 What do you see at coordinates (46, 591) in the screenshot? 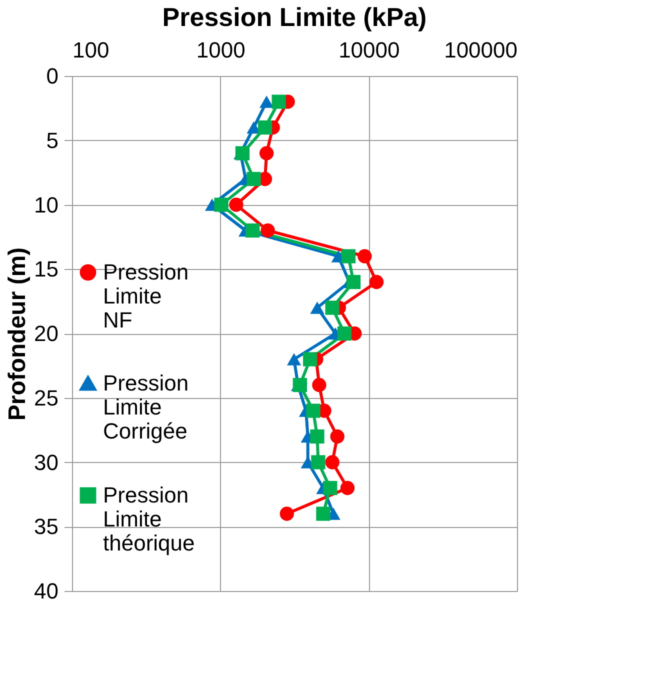
I see `y-tick-label: 40` at bounding box center [46, 591].